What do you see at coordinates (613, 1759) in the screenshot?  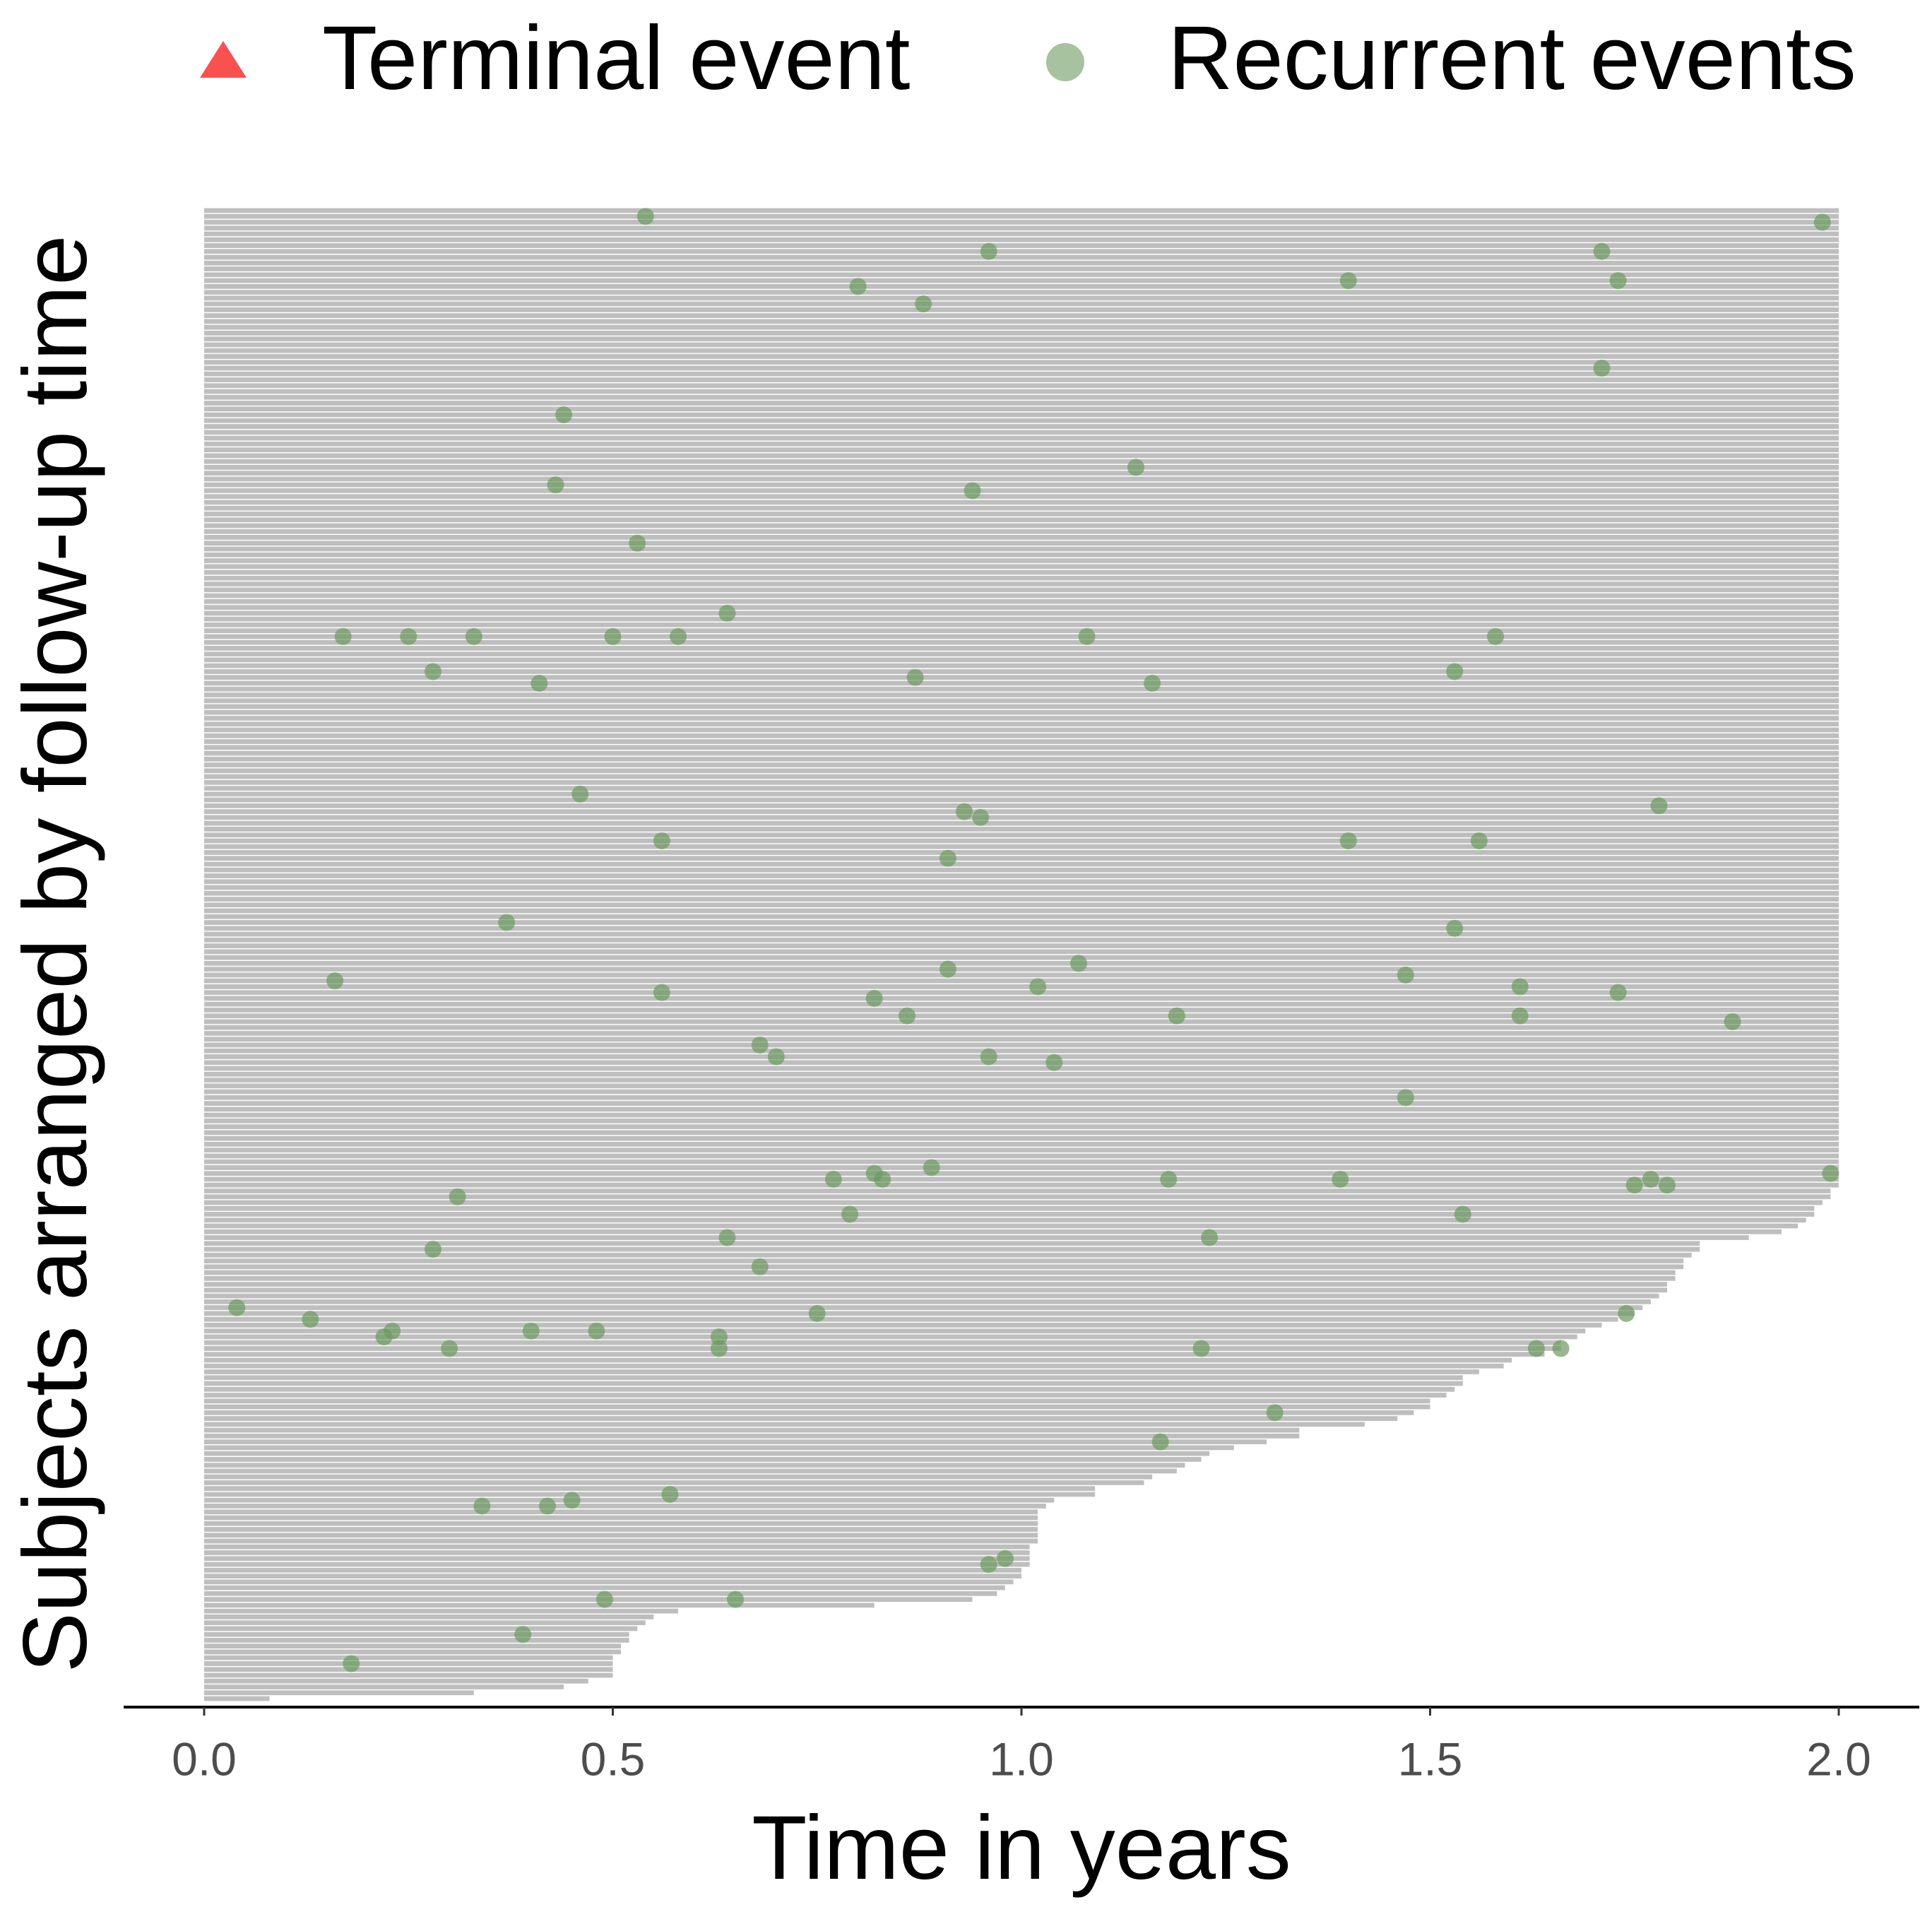 I see `x-tick-label: 0.5` at bounding box center [613, 1759].